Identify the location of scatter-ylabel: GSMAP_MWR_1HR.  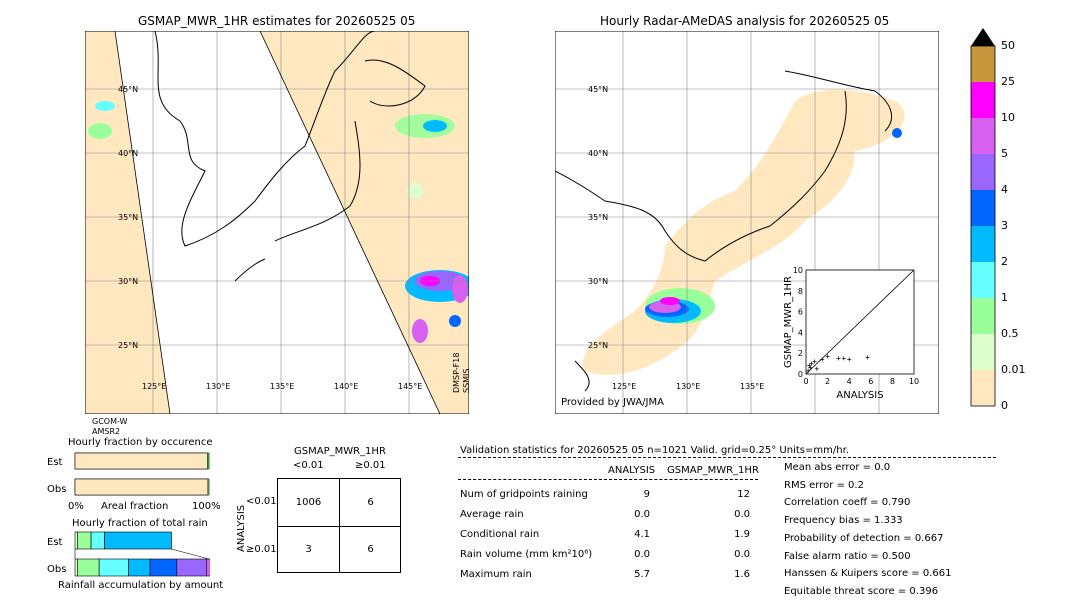
(788, 322).